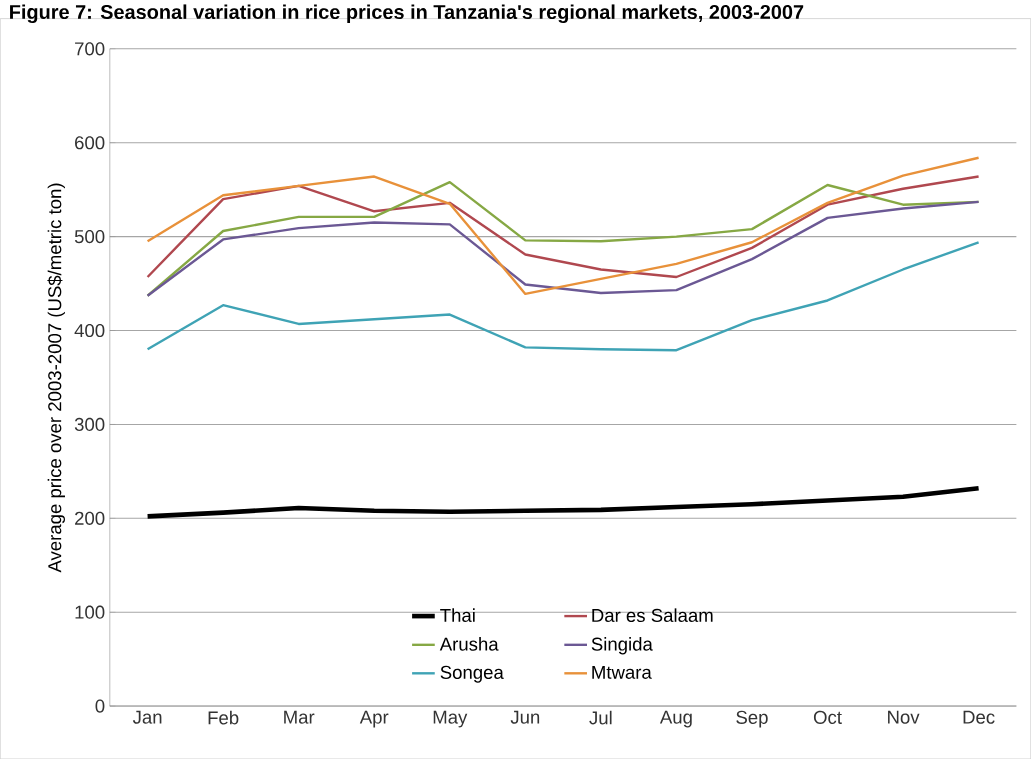 This screenshot has height=759, width=1031. What do you see at coordinates (525, 717) in the screenshot?
I see `x-tick-label: Jun` at bounding box center [525, 717].